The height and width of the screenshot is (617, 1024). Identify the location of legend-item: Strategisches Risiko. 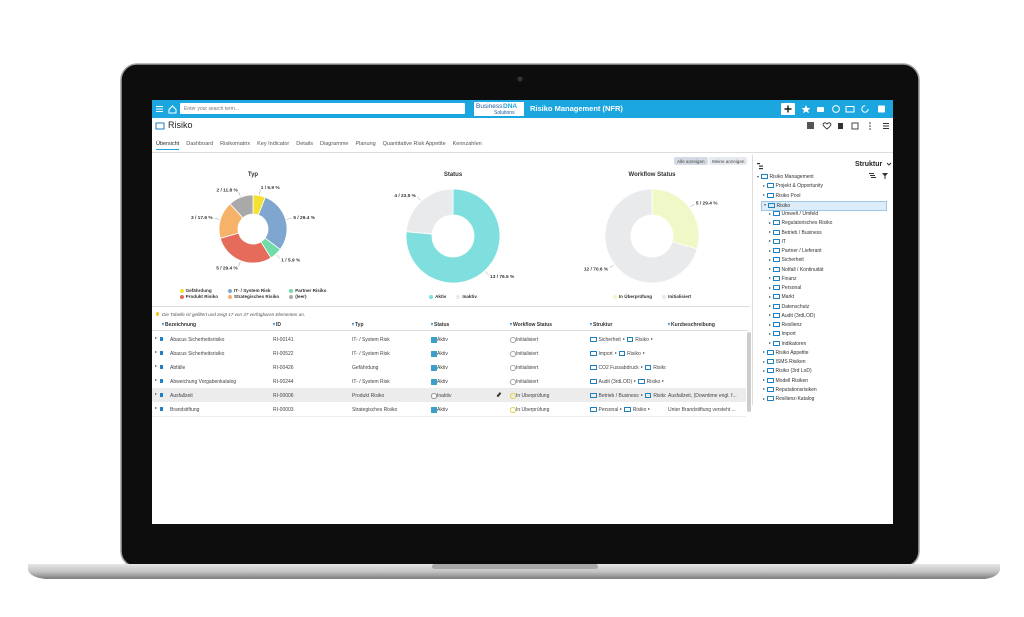
(253, 296).